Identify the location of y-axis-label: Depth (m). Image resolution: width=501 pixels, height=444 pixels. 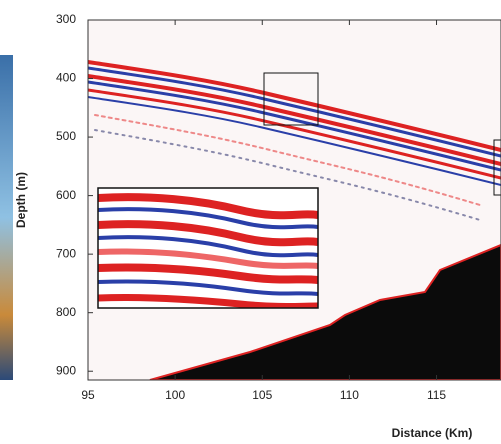
(21, 200).